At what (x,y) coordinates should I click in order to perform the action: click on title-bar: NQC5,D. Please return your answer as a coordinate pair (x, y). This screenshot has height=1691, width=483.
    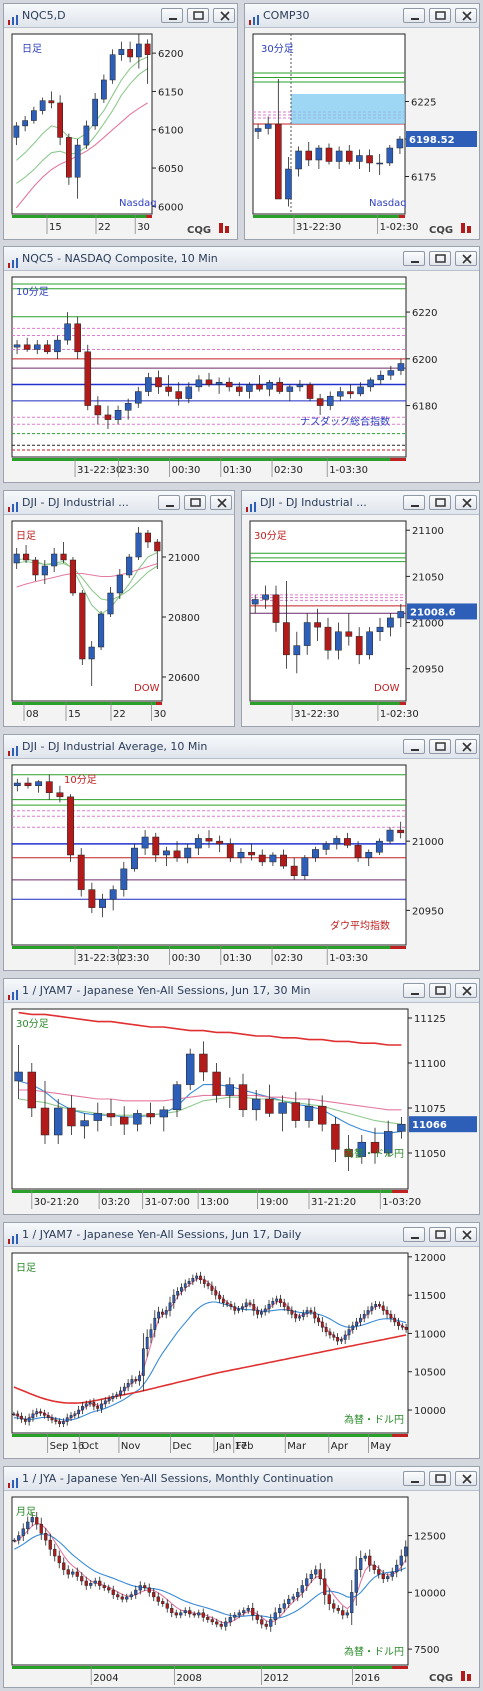
    Looking at the image, I should click on (120, 16).